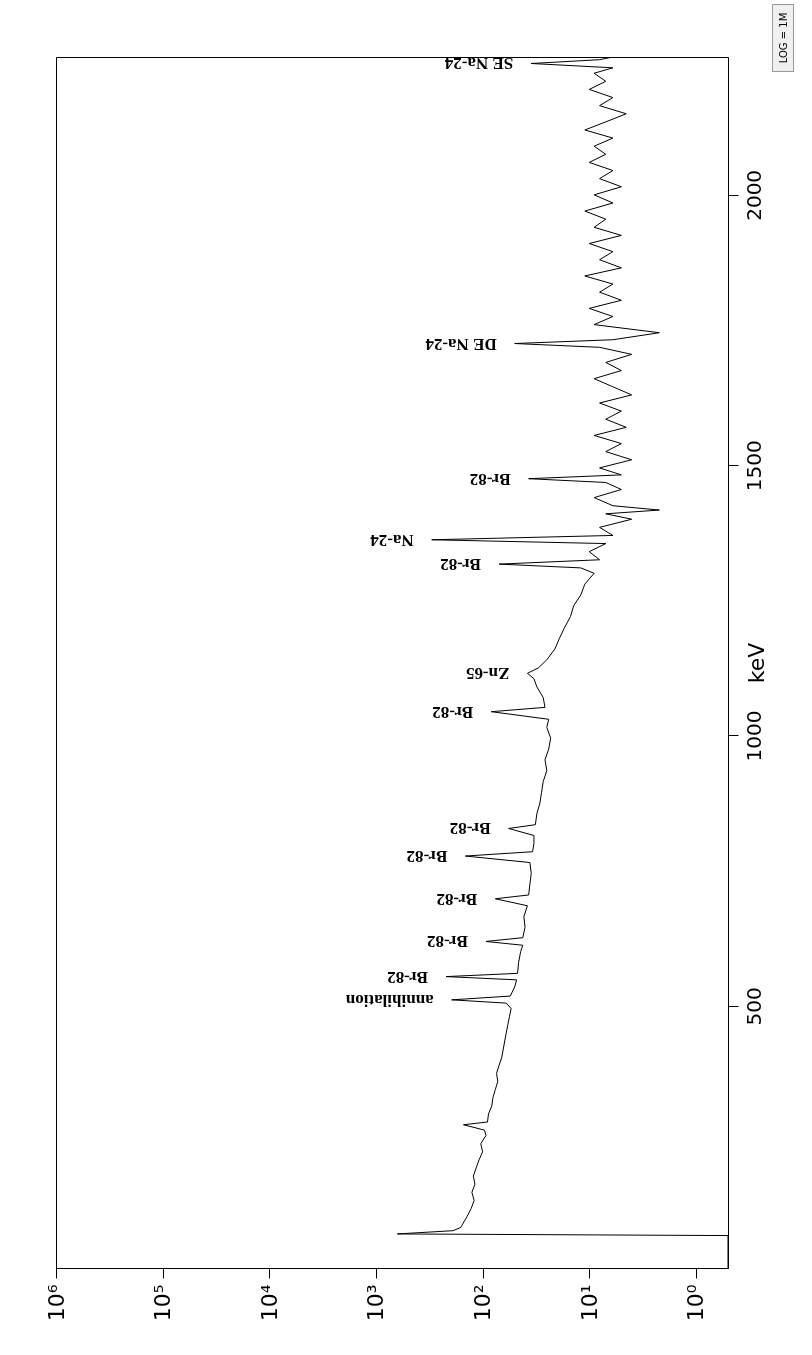  Describe the element at coordinates (696, 1303) in the screenshot. I see `x-tick-label: 10⁰` at that location.